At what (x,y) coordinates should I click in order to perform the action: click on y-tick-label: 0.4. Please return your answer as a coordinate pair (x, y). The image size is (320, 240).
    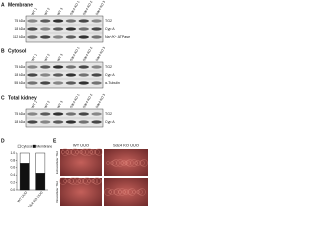
    Looking at the image, I should click on (12, 175).